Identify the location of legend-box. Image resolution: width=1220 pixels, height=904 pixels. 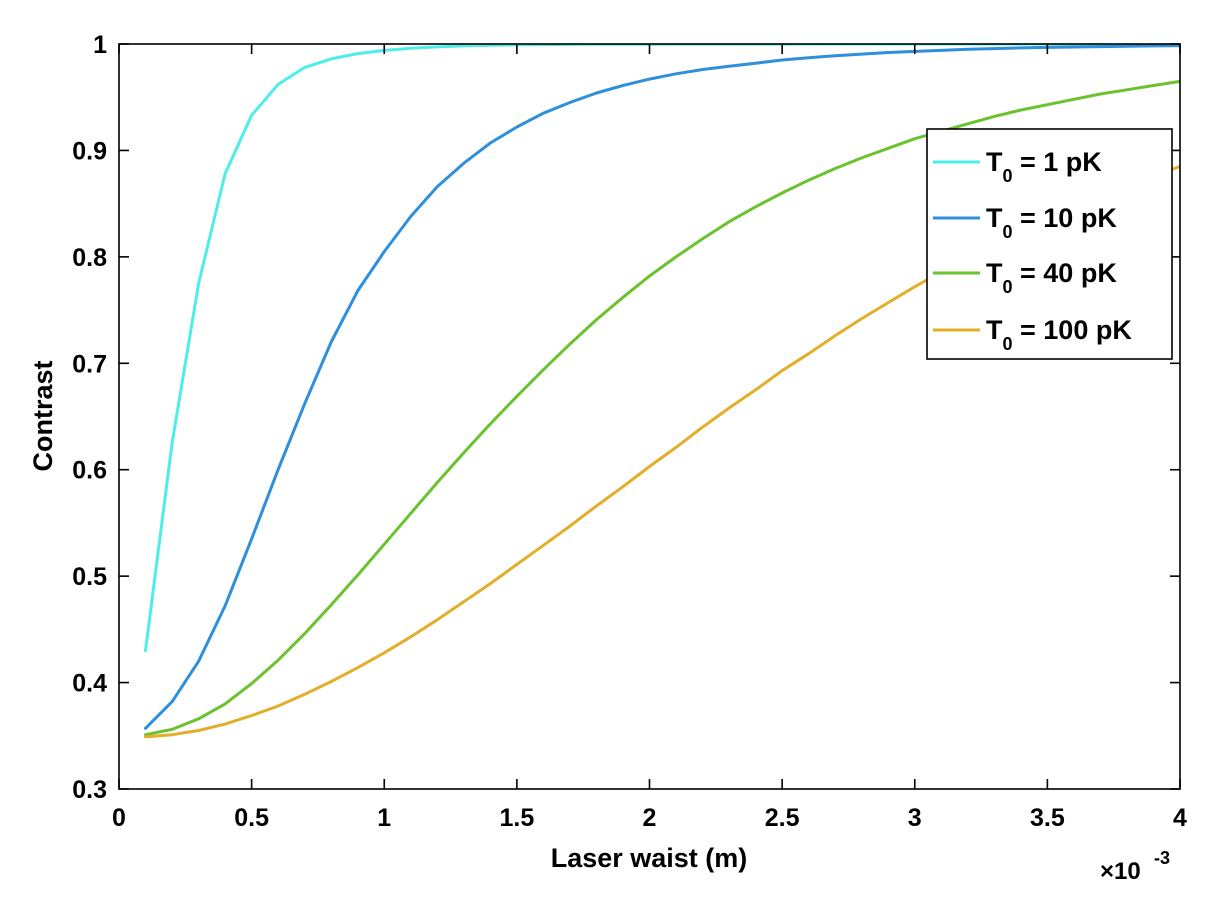
(1049, 244).